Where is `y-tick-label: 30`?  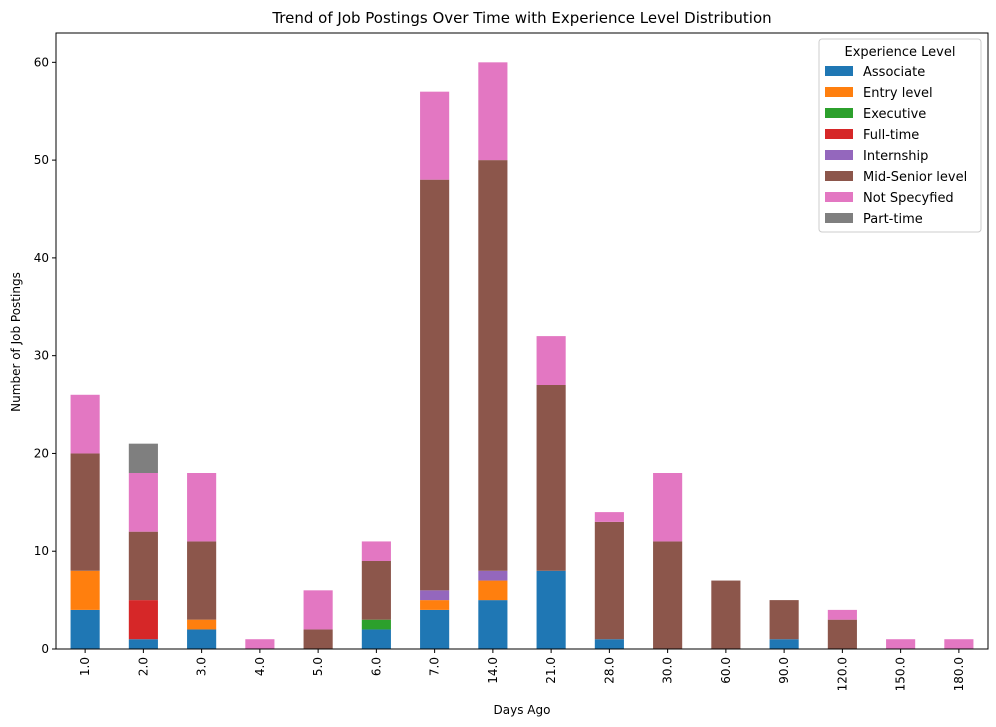
y-tick-label: 30 is located at coordinates (41, 356).